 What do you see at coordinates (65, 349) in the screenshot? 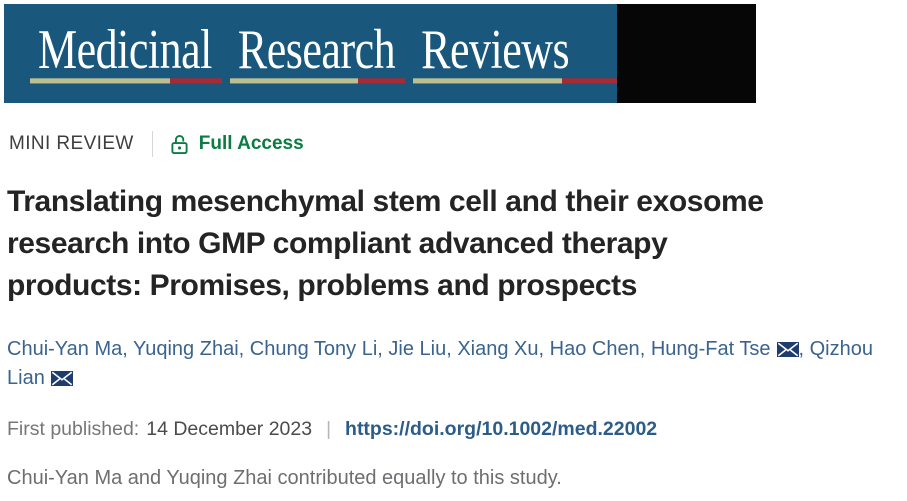
I see `author-link: Chui-Yan Ma` at bounding box center [65, 349].